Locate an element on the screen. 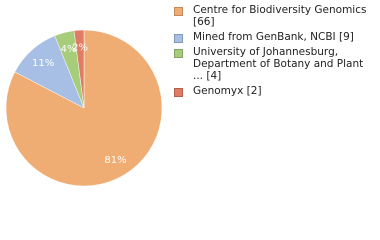  slice-label: 2% is located at coordinates (80, 47).